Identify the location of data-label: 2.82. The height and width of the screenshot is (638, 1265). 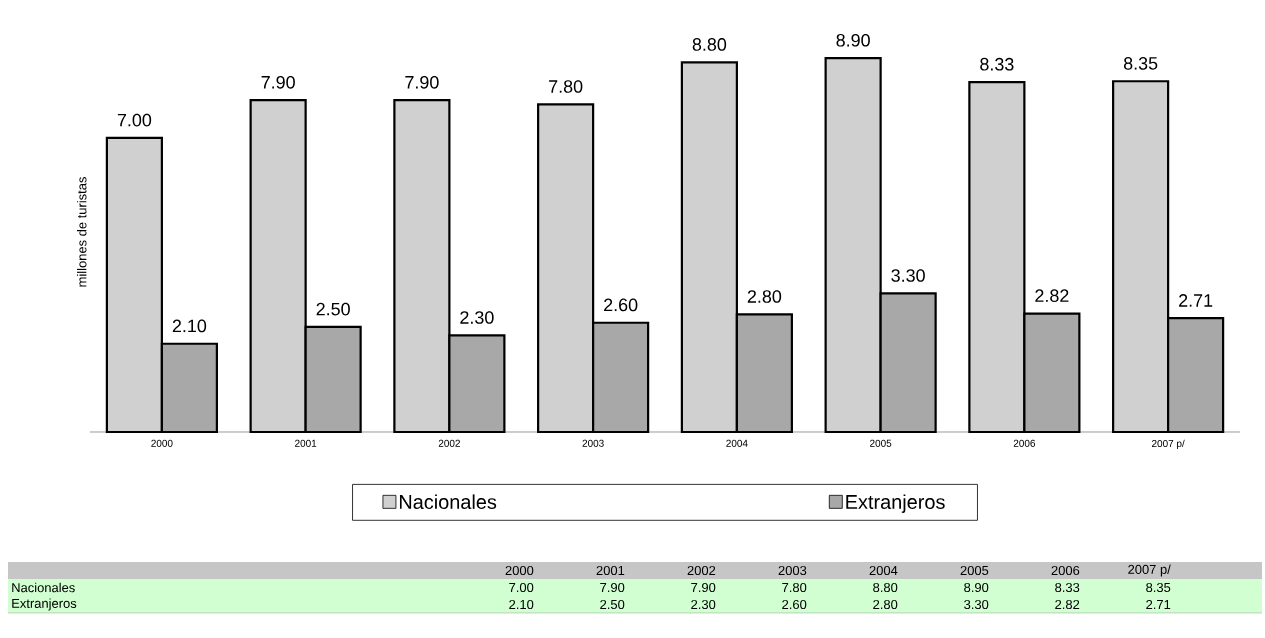
(1052, 296).